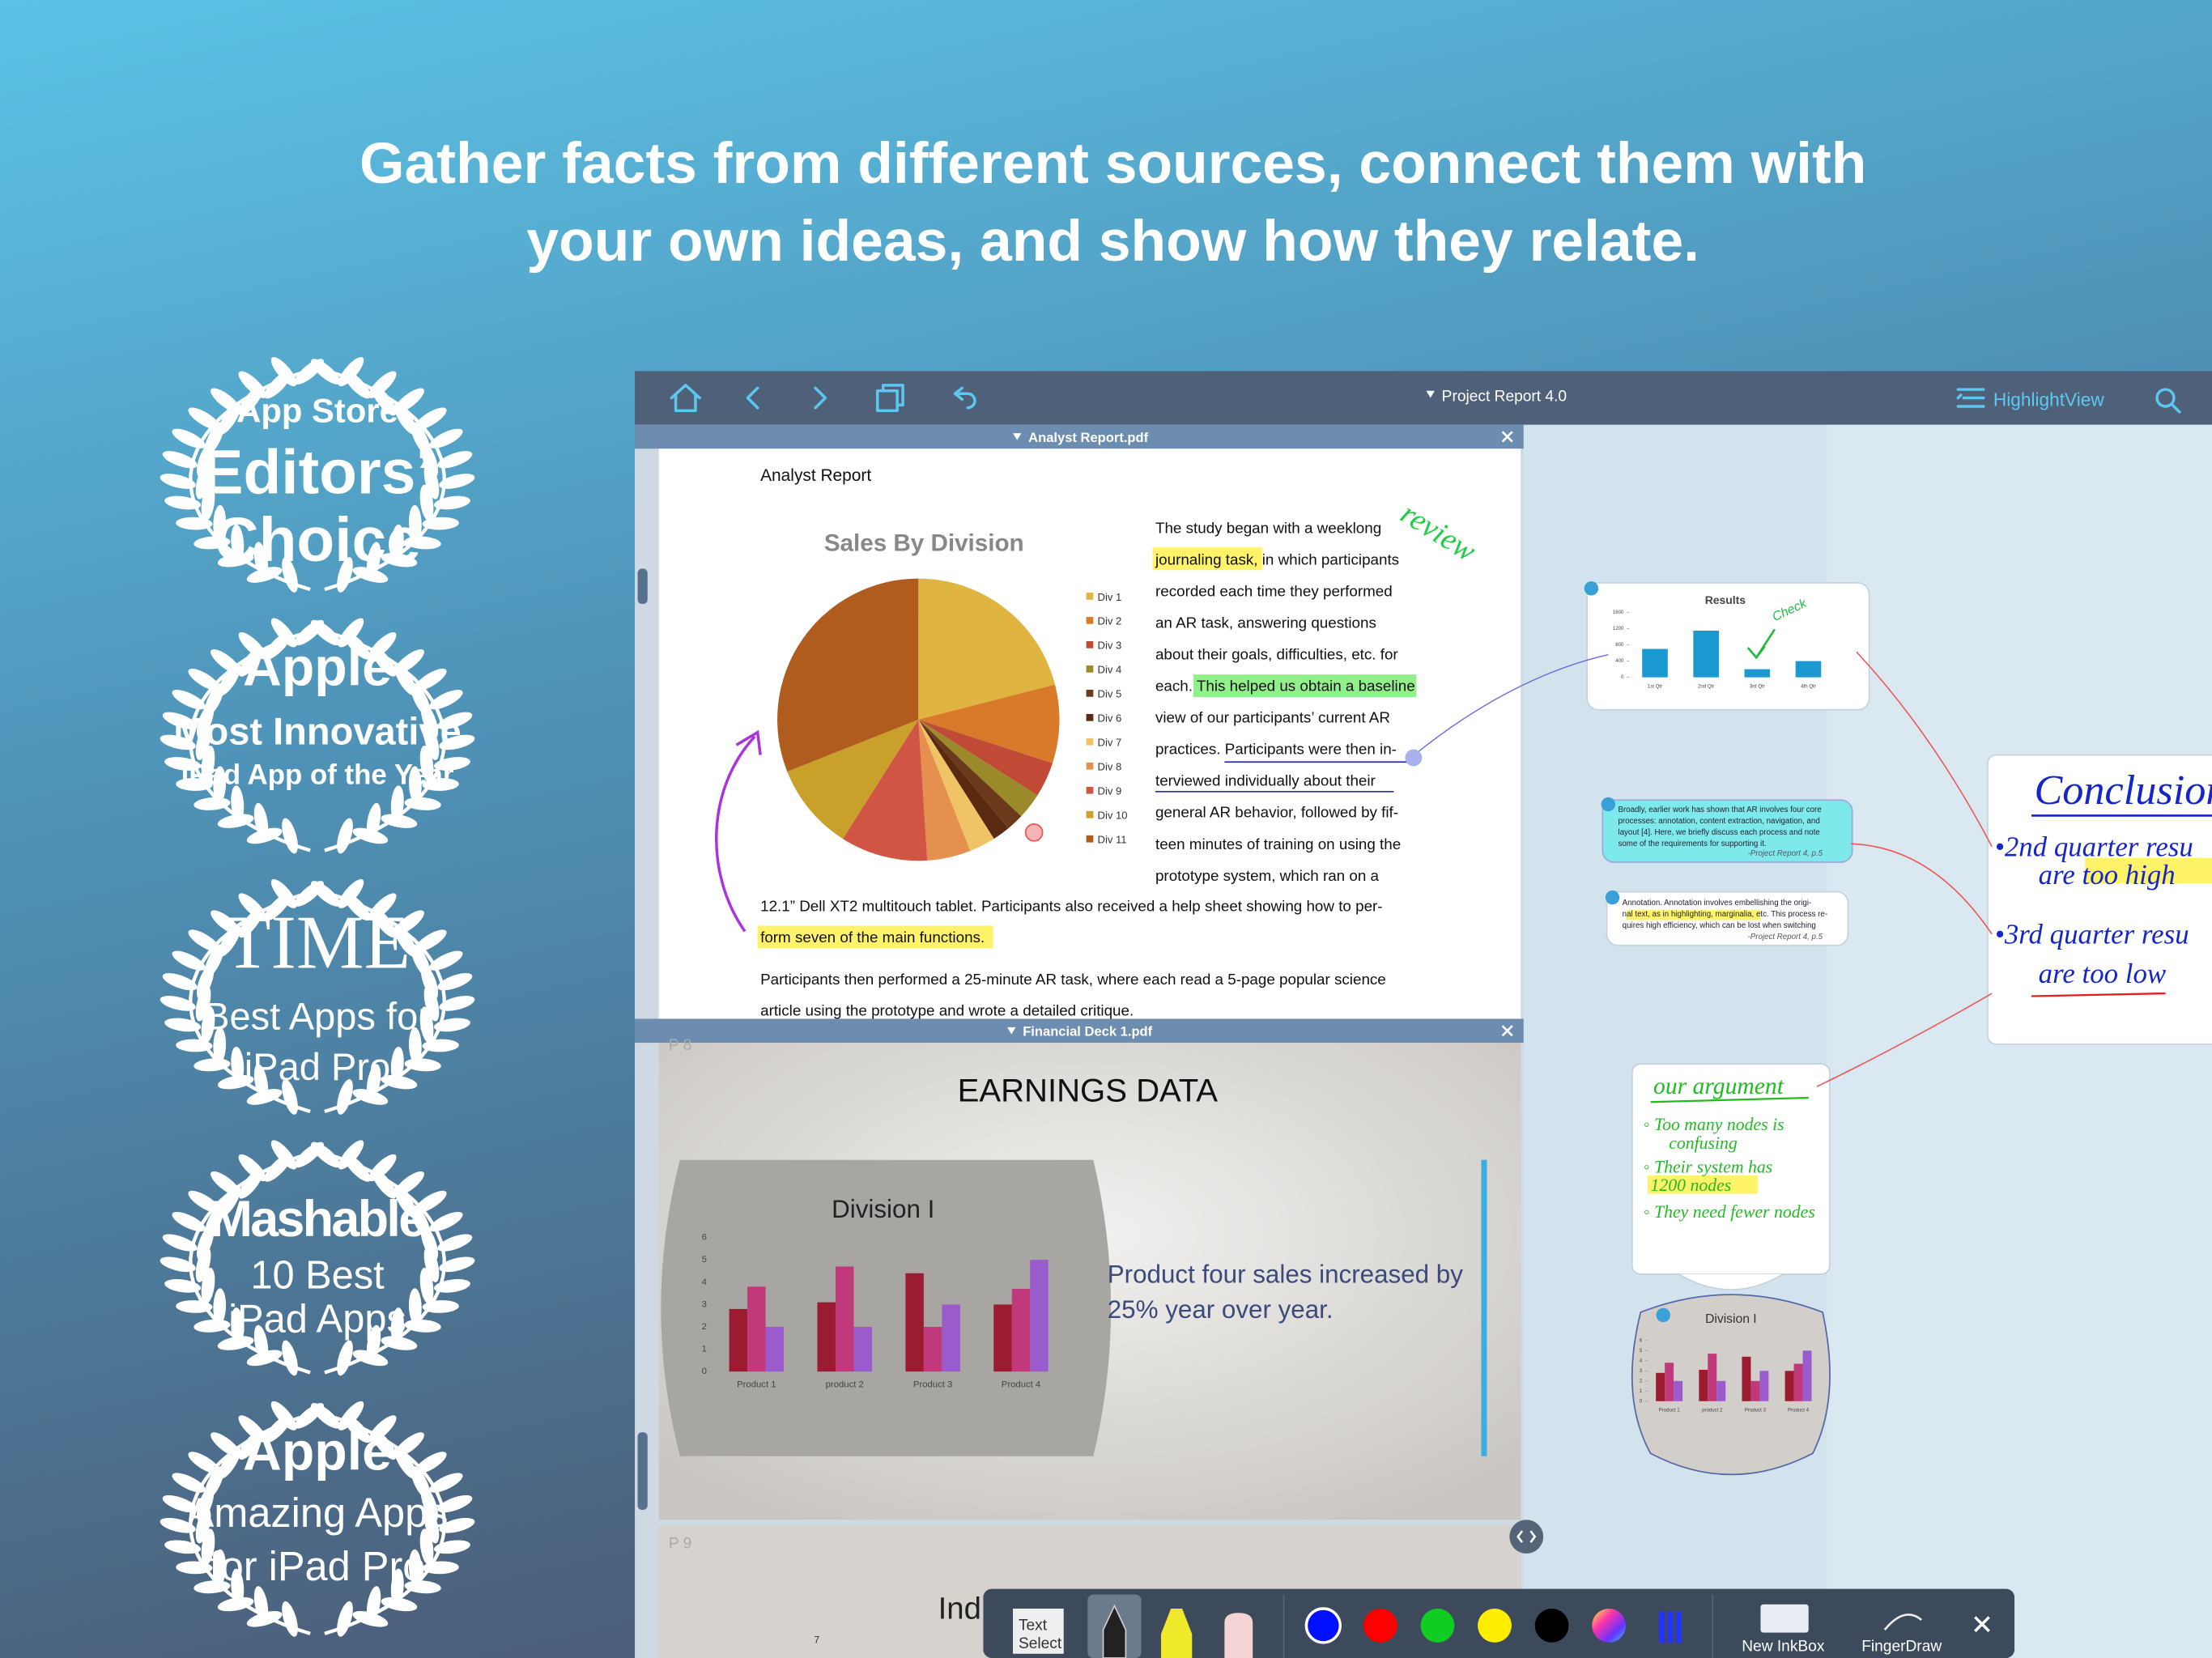 The height and width of the screenshot is (1658, 2212). Describe the element at coordinates (1971, 398) in the screenshot. I see `highlightview-icon` at that location.